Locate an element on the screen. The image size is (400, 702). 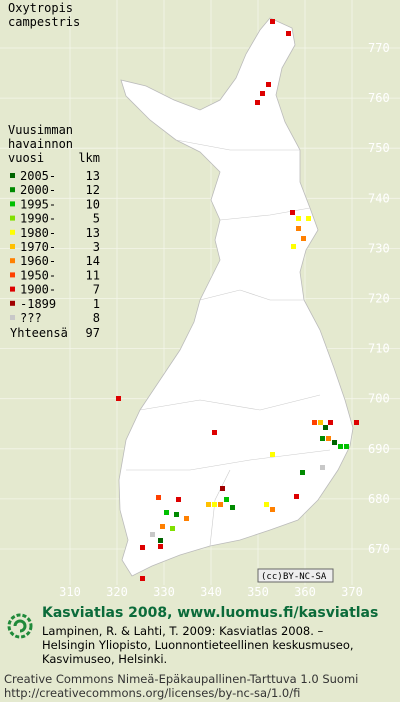
legend-count: 10 is located at coordinates (93, 204).